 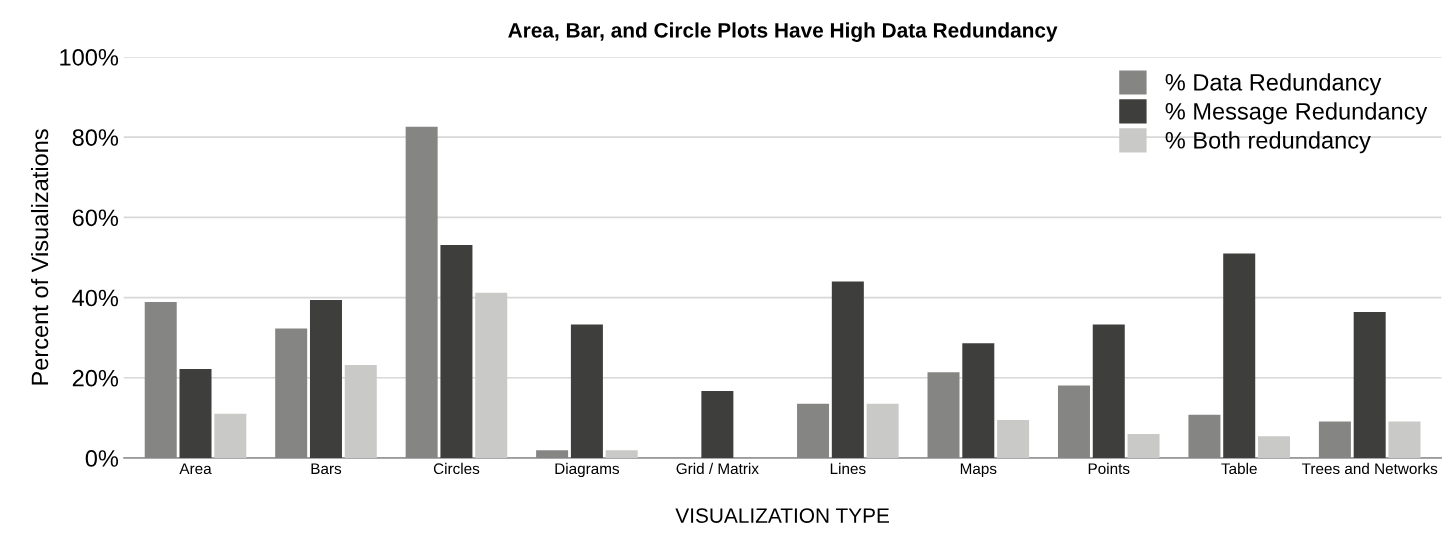 I want to click on legend-label: % Message Redundancy, so click(x=1296, y=113).